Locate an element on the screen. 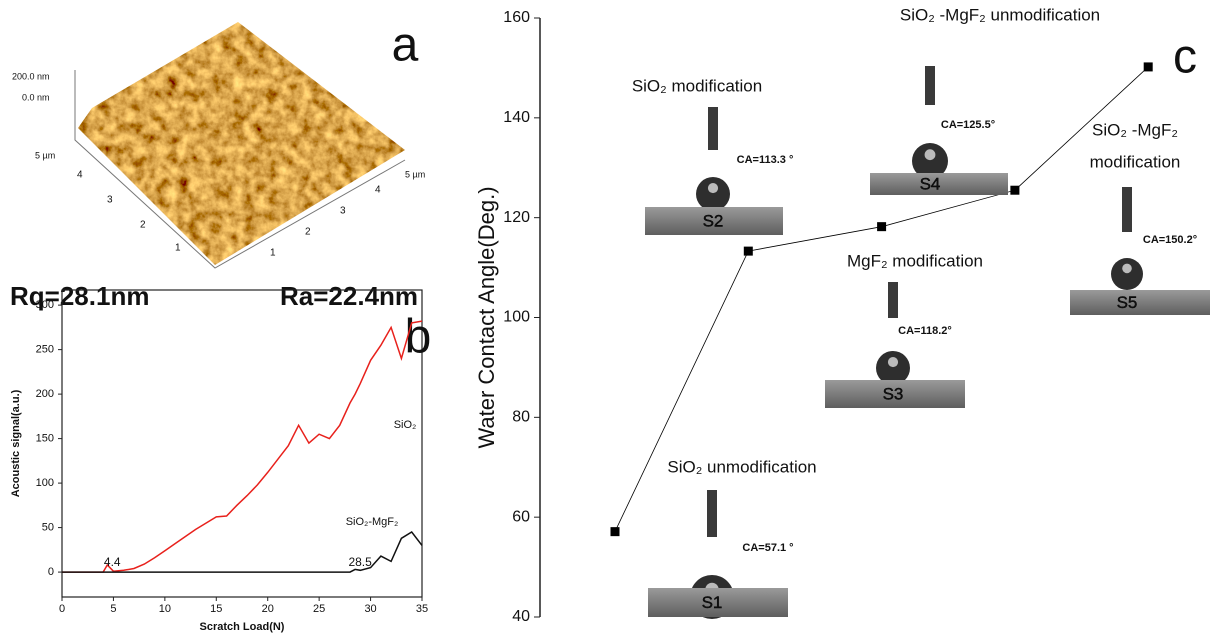 Image resolution: width=1217 pixels, height=639 pixels. sample-caption: SiO₂ unmodification is located at coordinates (741, 466).